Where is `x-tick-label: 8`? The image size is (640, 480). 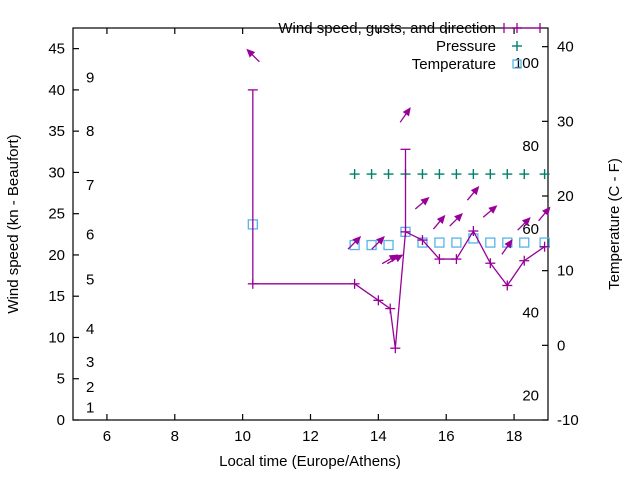
x-tick-label: 8 is located at coordinates (175, 436).